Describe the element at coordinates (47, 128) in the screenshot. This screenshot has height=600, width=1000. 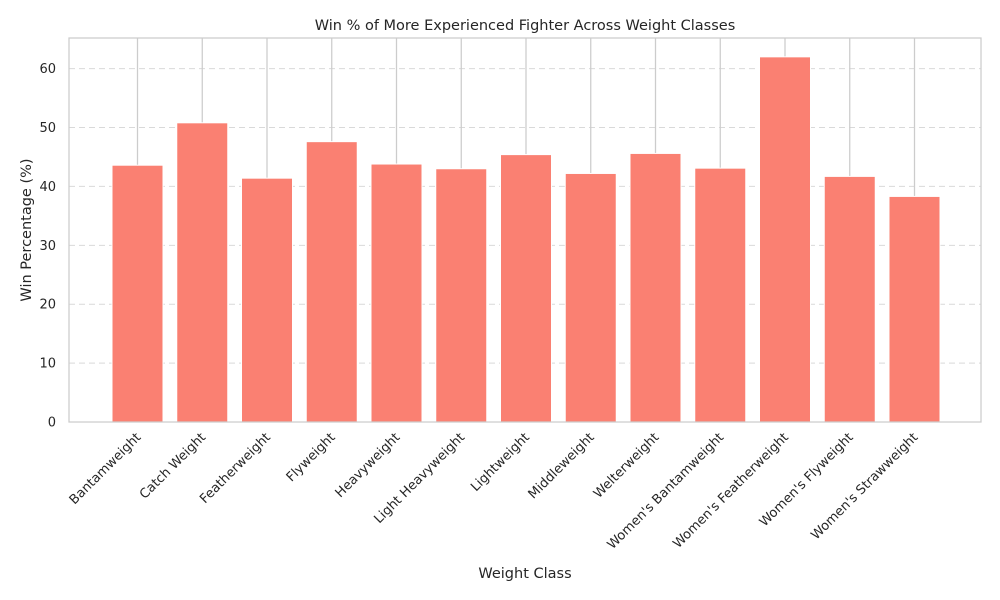
I see `y-tick-label: 50` at that location.